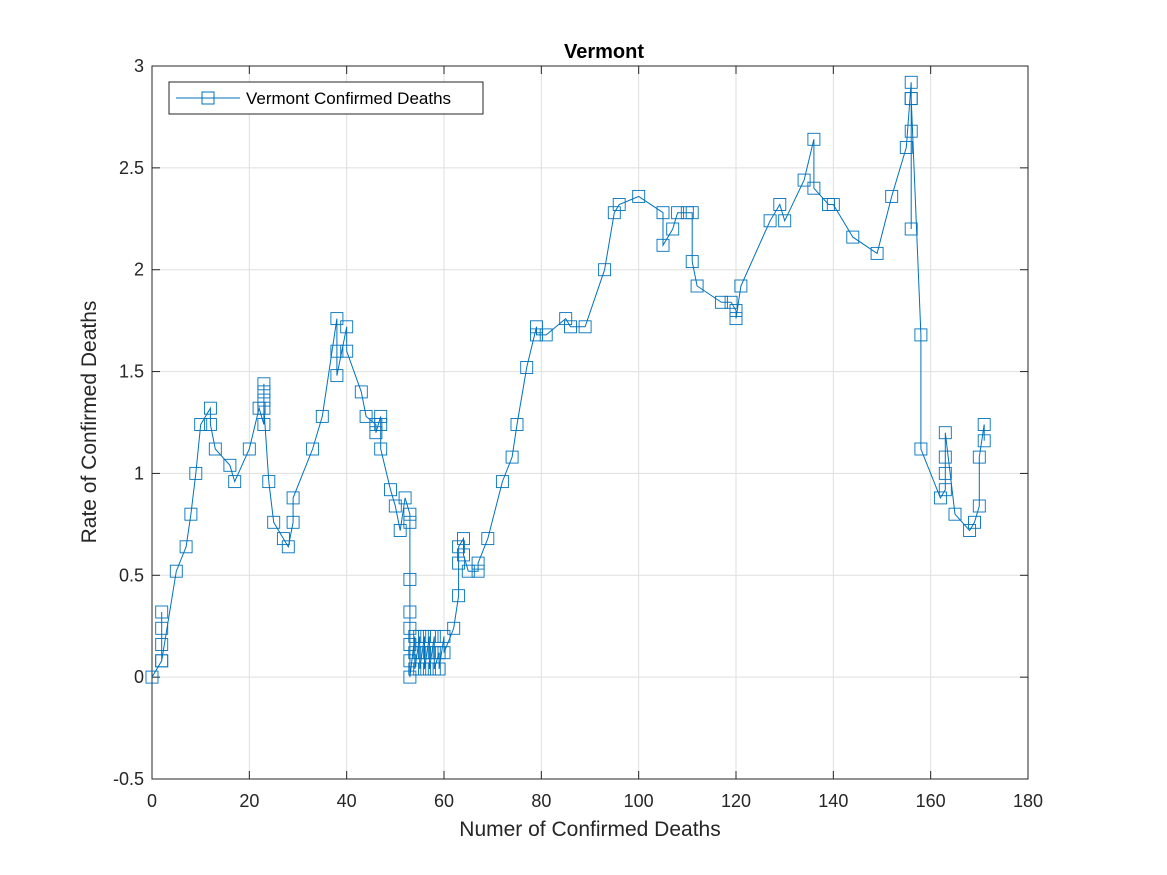 This screenshot has width=1167, height=875. I want to click on x-tick-label: 100, so click(639, 801).